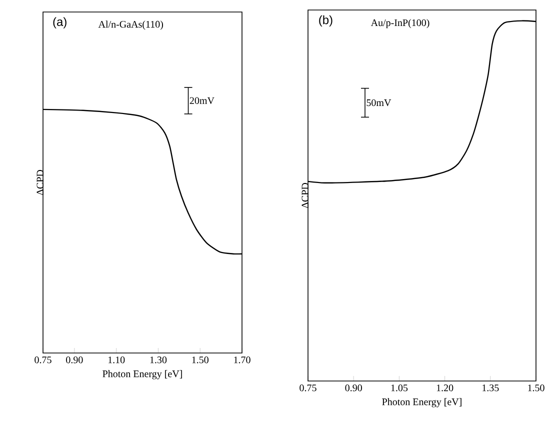 Image resolution: width=549 pixels, height=425 pixels. What do you see at coordinates (490, 388) in the screenshot?
I see `x-tick-label: 1.35` at bounding box center [490, 388].